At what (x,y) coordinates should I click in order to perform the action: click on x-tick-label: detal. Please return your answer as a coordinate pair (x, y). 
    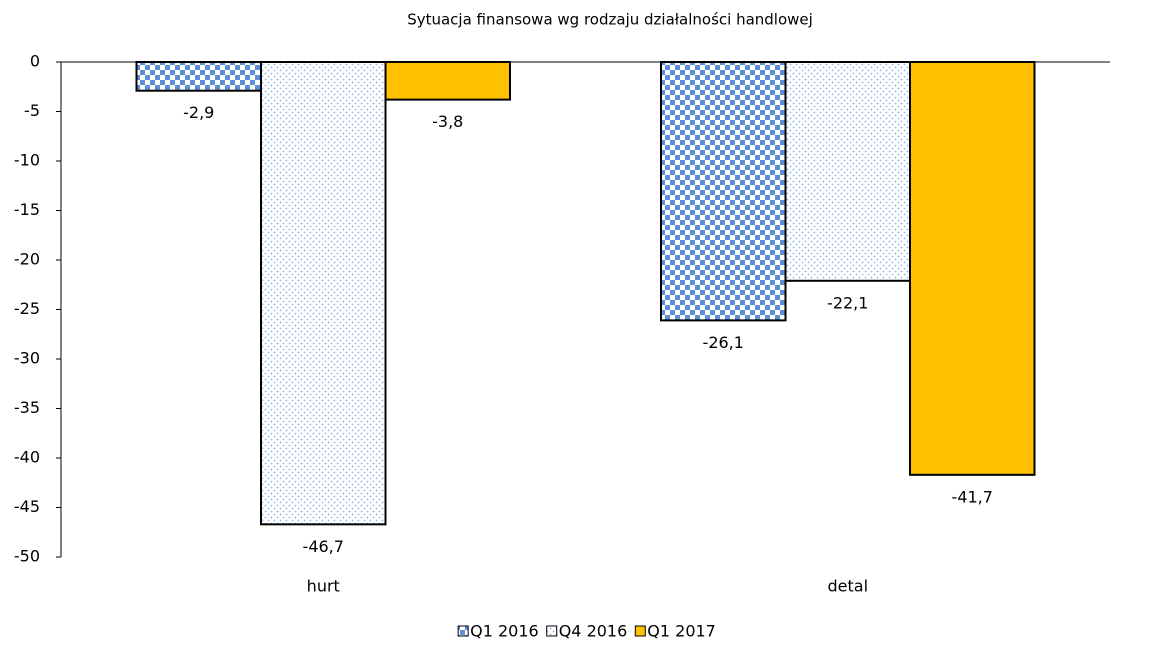
    Looking at the image, I should click on (847, 586).